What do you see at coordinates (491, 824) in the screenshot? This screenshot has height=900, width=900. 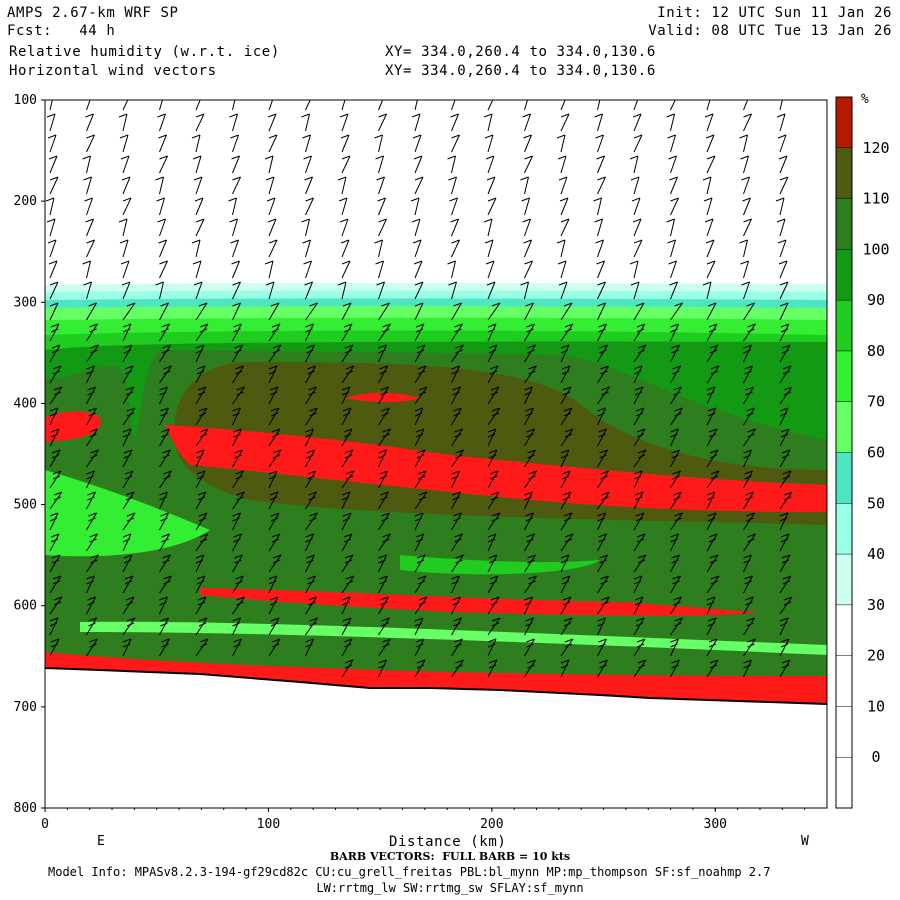 I see `x-tick-label: 200` at bounding box center [491, 824].